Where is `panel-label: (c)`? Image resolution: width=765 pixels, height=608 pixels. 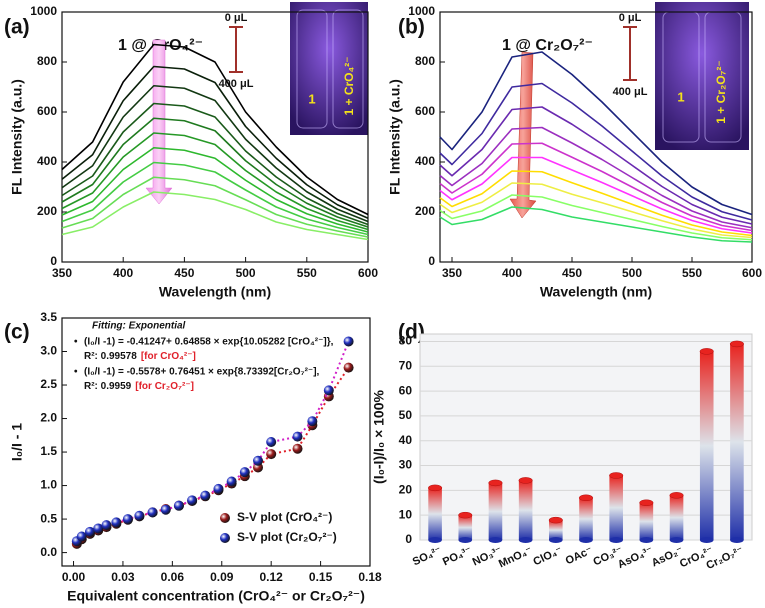 panel-label: (c) is located at coordinates (17, 332).